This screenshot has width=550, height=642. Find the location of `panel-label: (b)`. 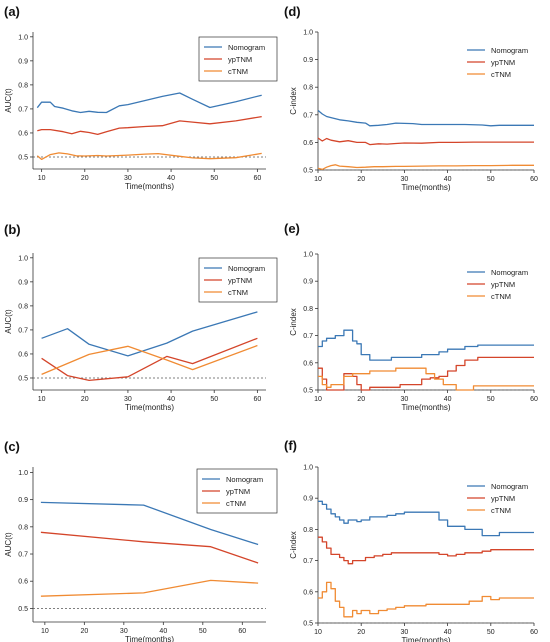

panel-label: (b) is located at coordinates (12, 229).